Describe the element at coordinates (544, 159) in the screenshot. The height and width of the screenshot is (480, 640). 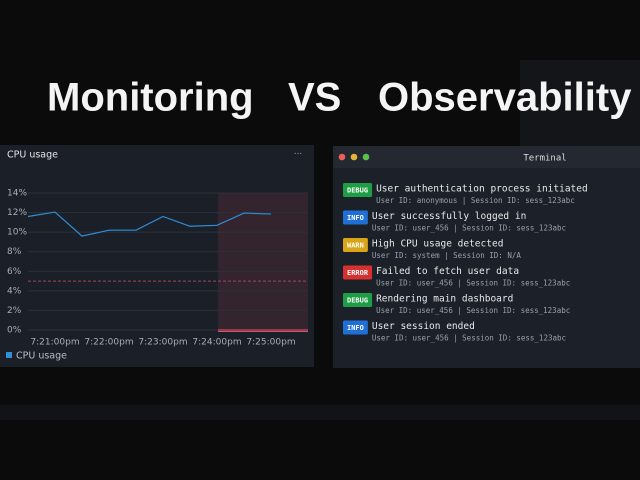
I see `terminal-title: Terminal` at that location.